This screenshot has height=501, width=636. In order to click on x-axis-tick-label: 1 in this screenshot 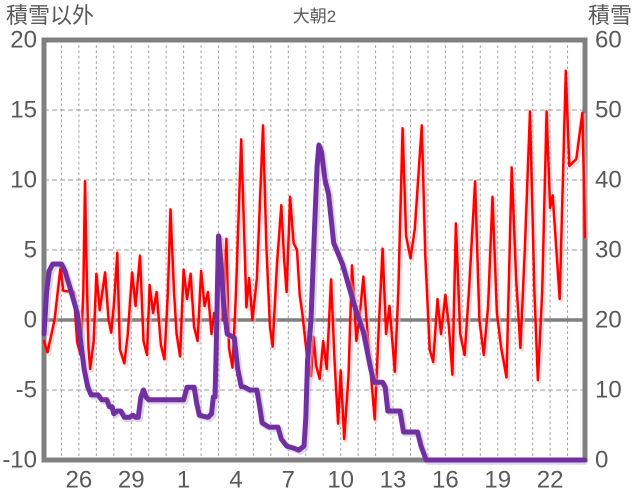, I will do `click(183, 480)`.